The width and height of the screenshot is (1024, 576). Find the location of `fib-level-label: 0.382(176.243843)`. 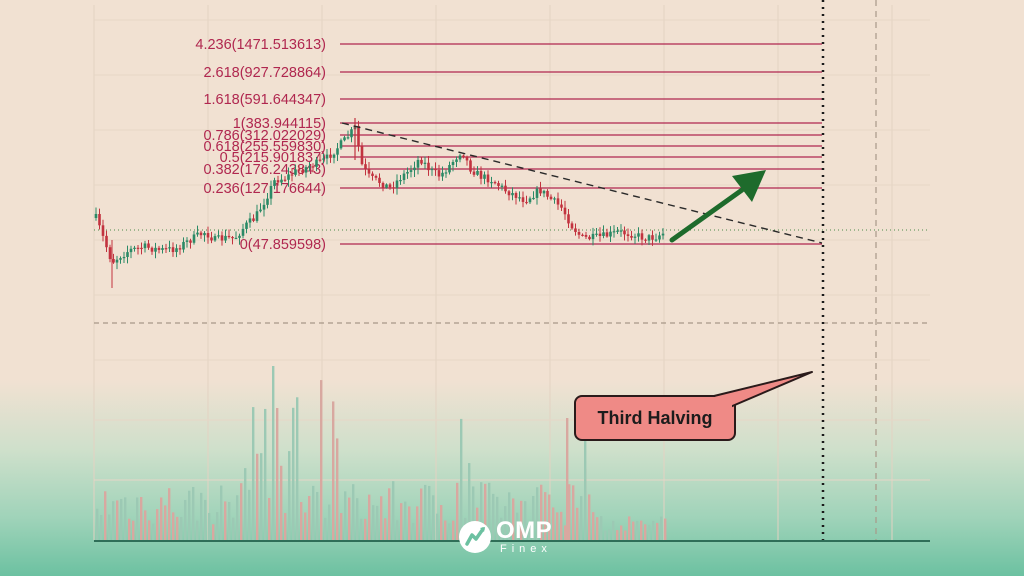

fib-level-label: 0.382(176.243843) is located at coordinates (264, 170).